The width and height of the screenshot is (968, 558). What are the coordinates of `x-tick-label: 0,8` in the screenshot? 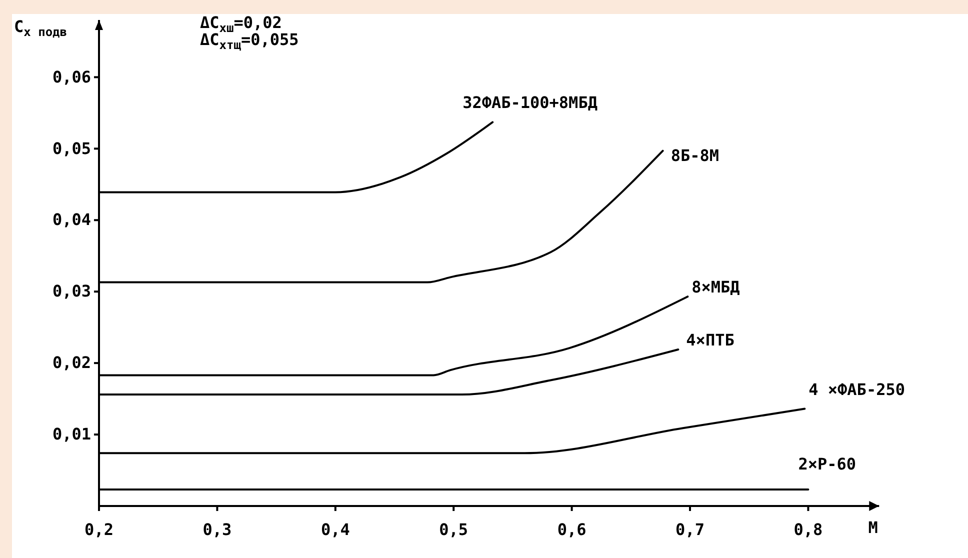 It's located at (808, 529).